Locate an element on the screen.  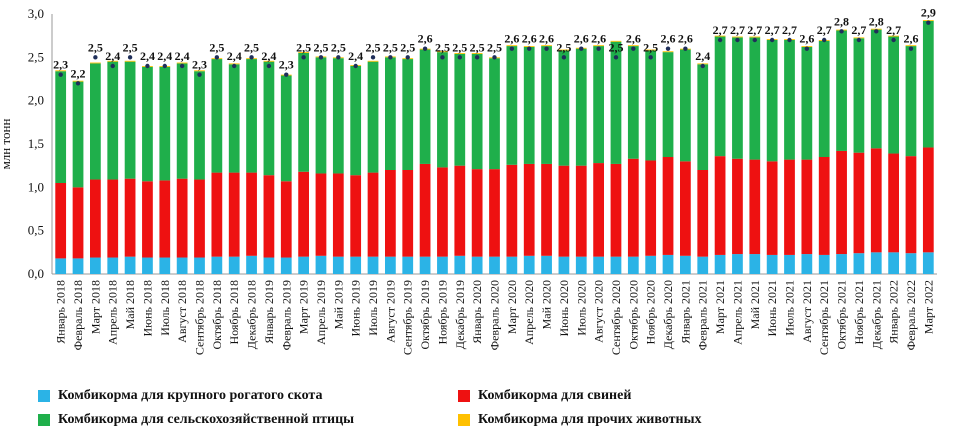
x-tick-label: Октябрь 2019 is located at coordinates (425, 315).